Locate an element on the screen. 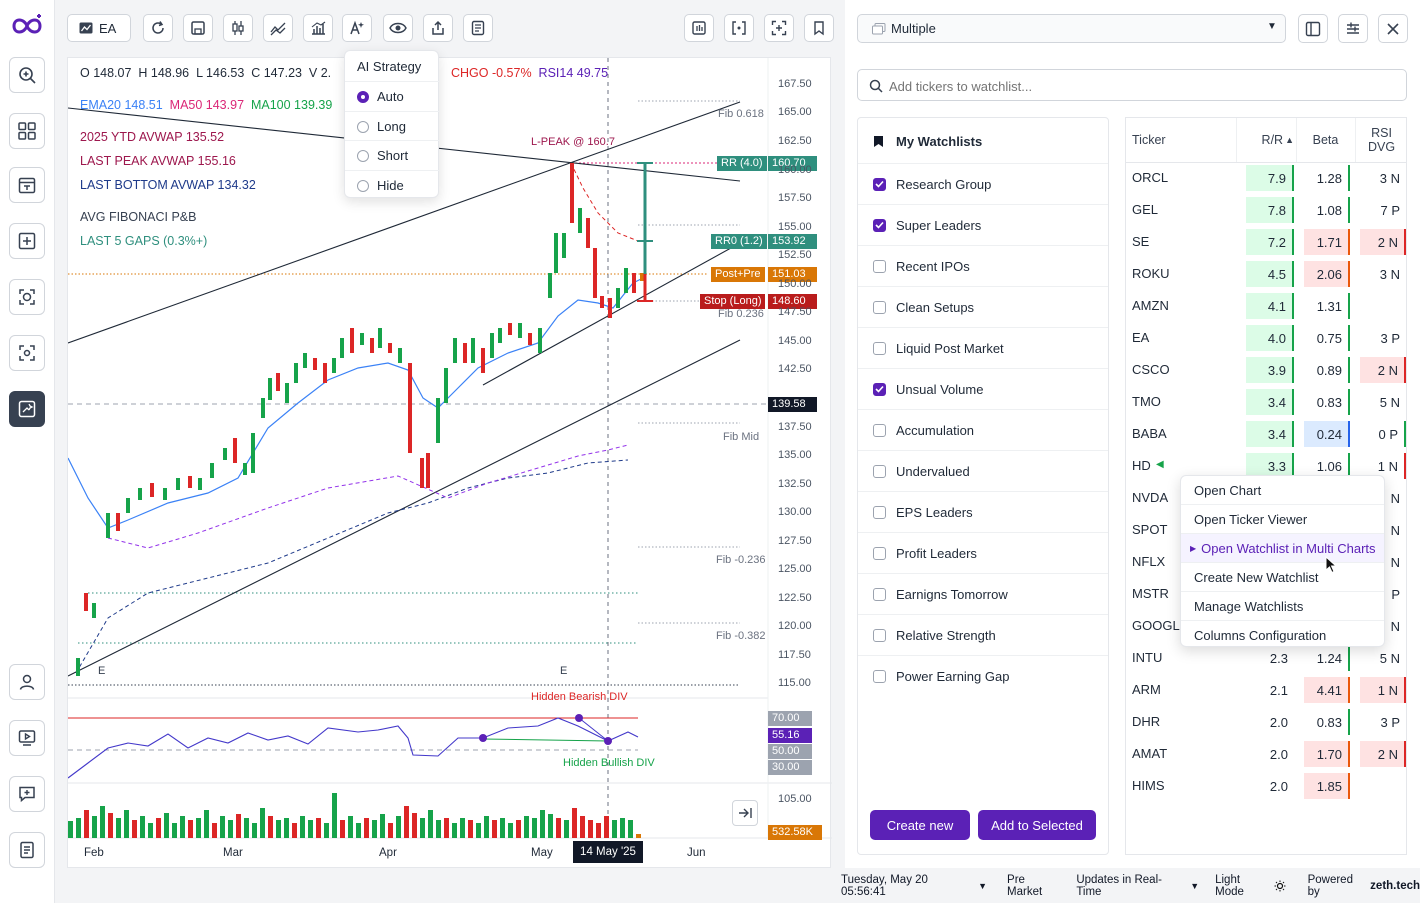 The width and height of the screenshot is (1420, 903). table-row: NVDA N is located at coordinates (1266, 498).